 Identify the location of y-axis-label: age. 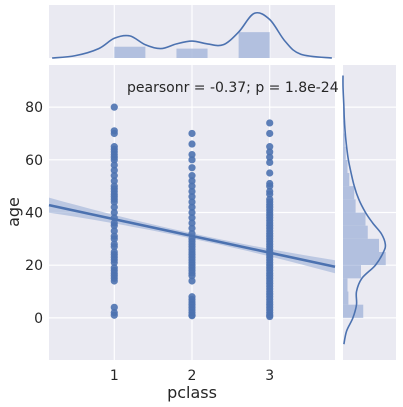
(13, 212).